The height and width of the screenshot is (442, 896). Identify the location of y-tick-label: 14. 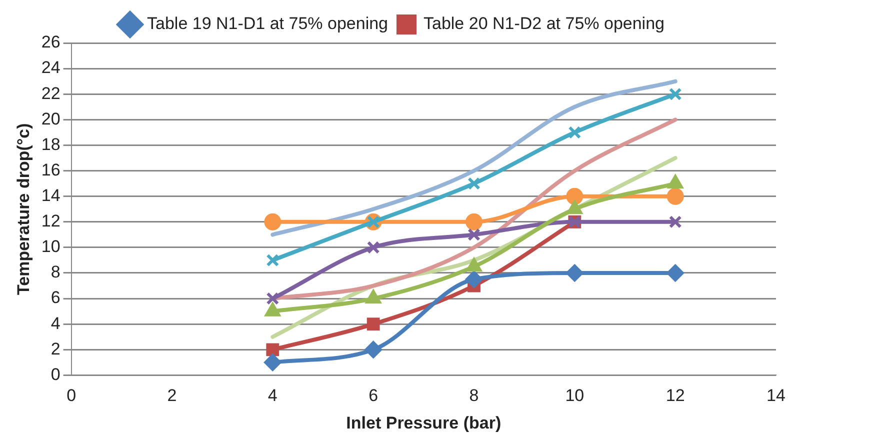
(50, 196).